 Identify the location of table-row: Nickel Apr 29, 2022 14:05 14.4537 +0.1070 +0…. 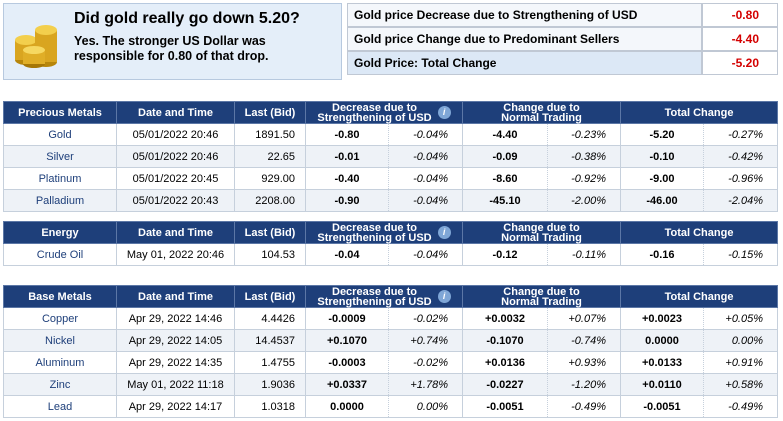
(391, 340).